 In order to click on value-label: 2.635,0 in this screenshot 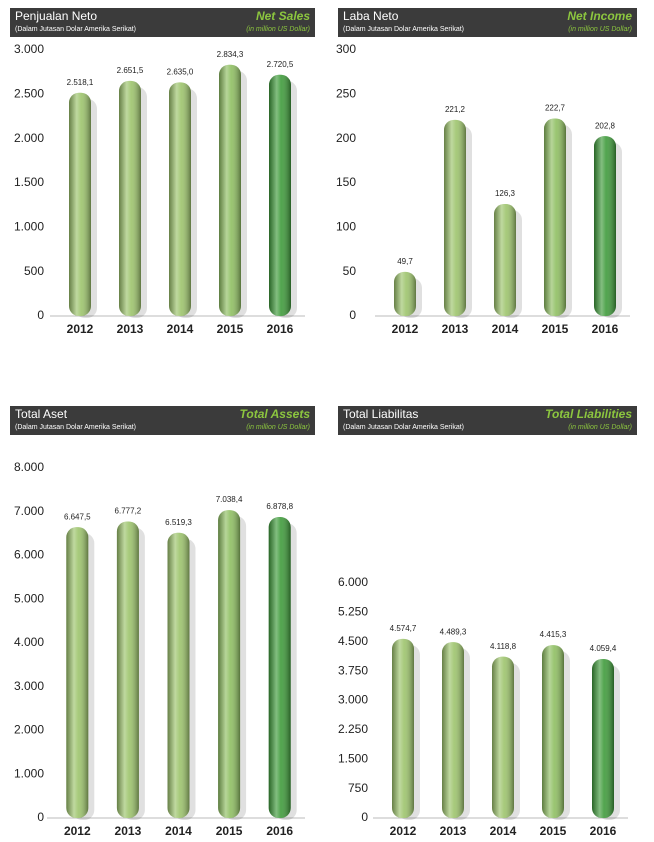, I will do `click(180, 71)`.